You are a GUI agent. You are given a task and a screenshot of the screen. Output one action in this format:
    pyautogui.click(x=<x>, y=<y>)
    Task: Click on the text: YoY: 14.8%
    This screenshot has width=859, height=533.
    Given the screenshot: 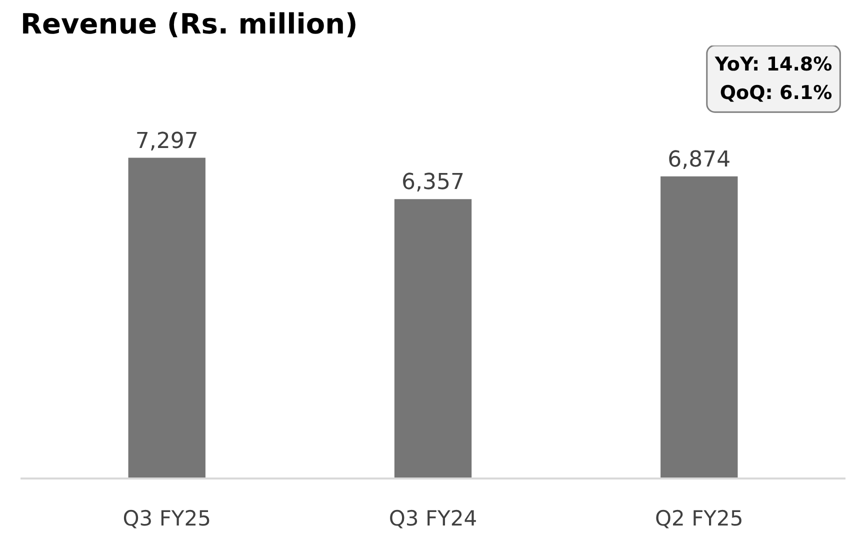 What is the action you would take?
    pyautogui.click(x=773, y=65)
    